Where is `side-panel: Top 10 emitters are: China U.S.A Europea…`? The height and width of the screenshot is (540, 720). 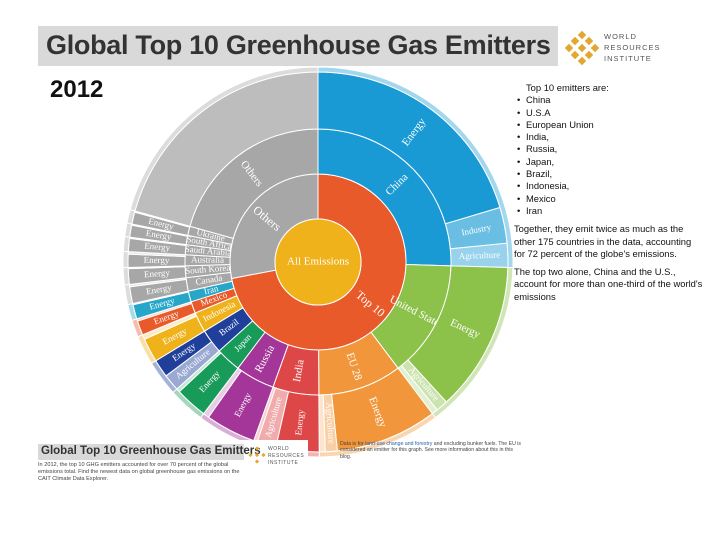 side-panel: Top 10 emitters are: China U.S.A Europea… is located at coordinates (609, 192).